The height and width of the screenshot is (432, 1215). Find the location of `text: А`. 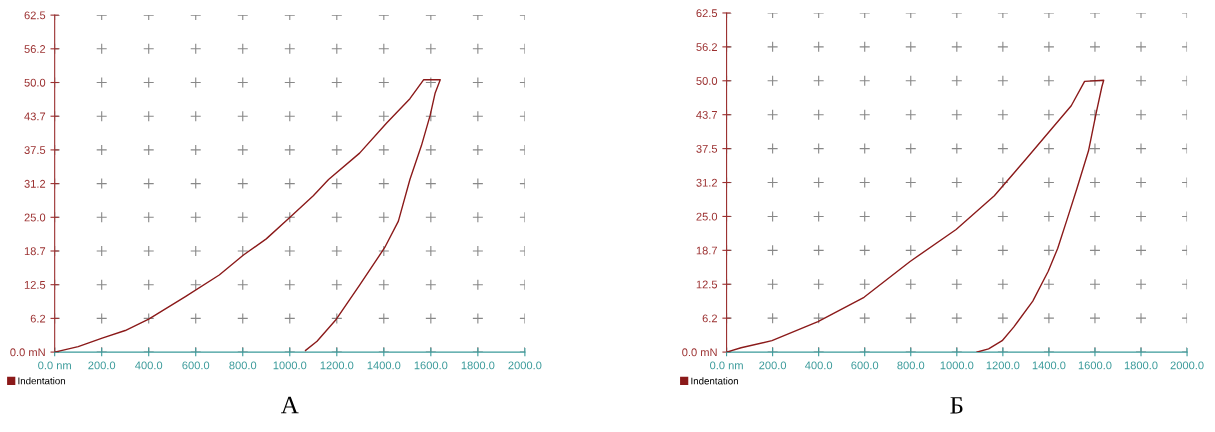

text: А is located at coordinates (290, 405).